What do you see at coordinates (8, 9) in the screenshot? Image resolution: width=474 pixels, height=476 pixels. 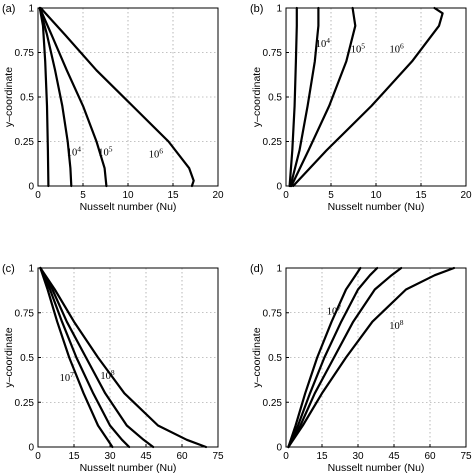 I see `panel-label: (a)` at bounding box center [8, 9].